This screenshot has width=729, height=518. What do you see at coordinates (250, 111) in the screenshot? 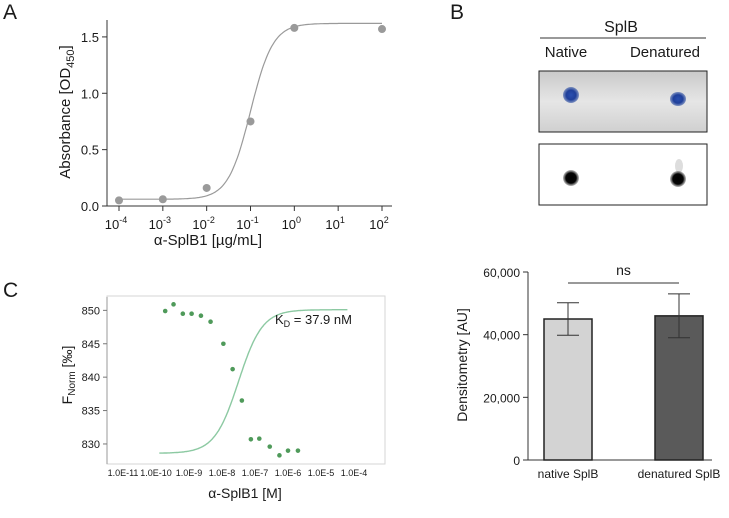
I see `chart-a-fit-curve` at bounding box center [250, 111].